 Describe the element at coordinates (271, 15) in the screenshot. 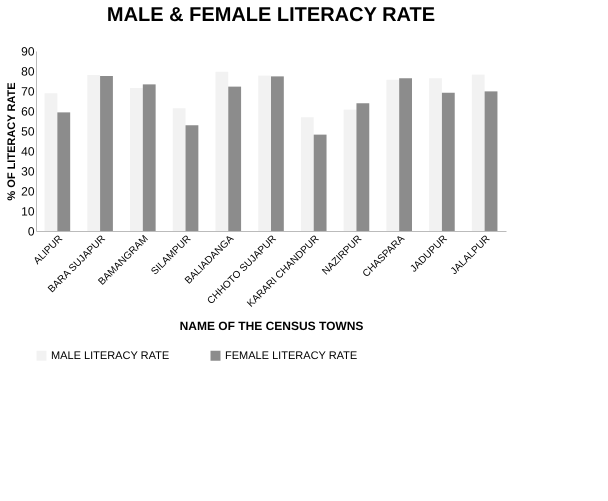

I see `chart-title: MALE & FEMALE LITERACY RATE` at that location.